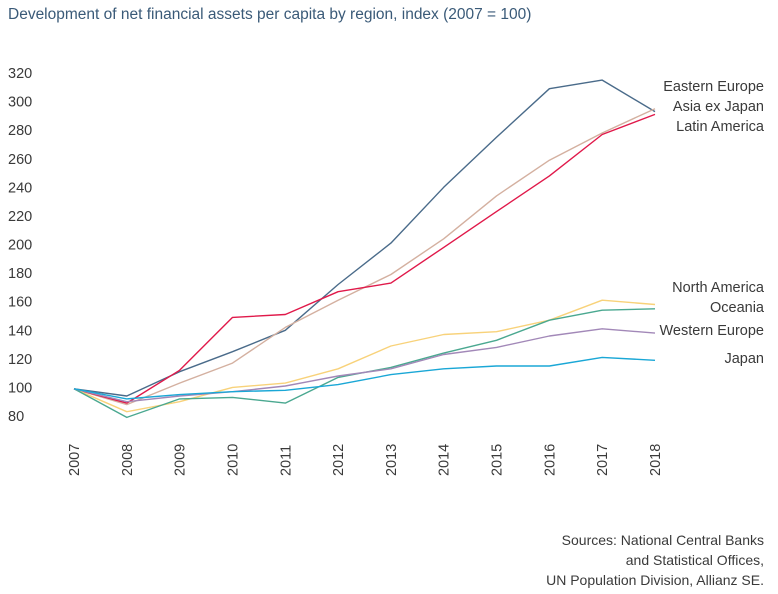 The image size is (778, 594). Describe the element at coordinates (713, 87) in the screenshot. I see `series-label: Eastern Europe` at that location.